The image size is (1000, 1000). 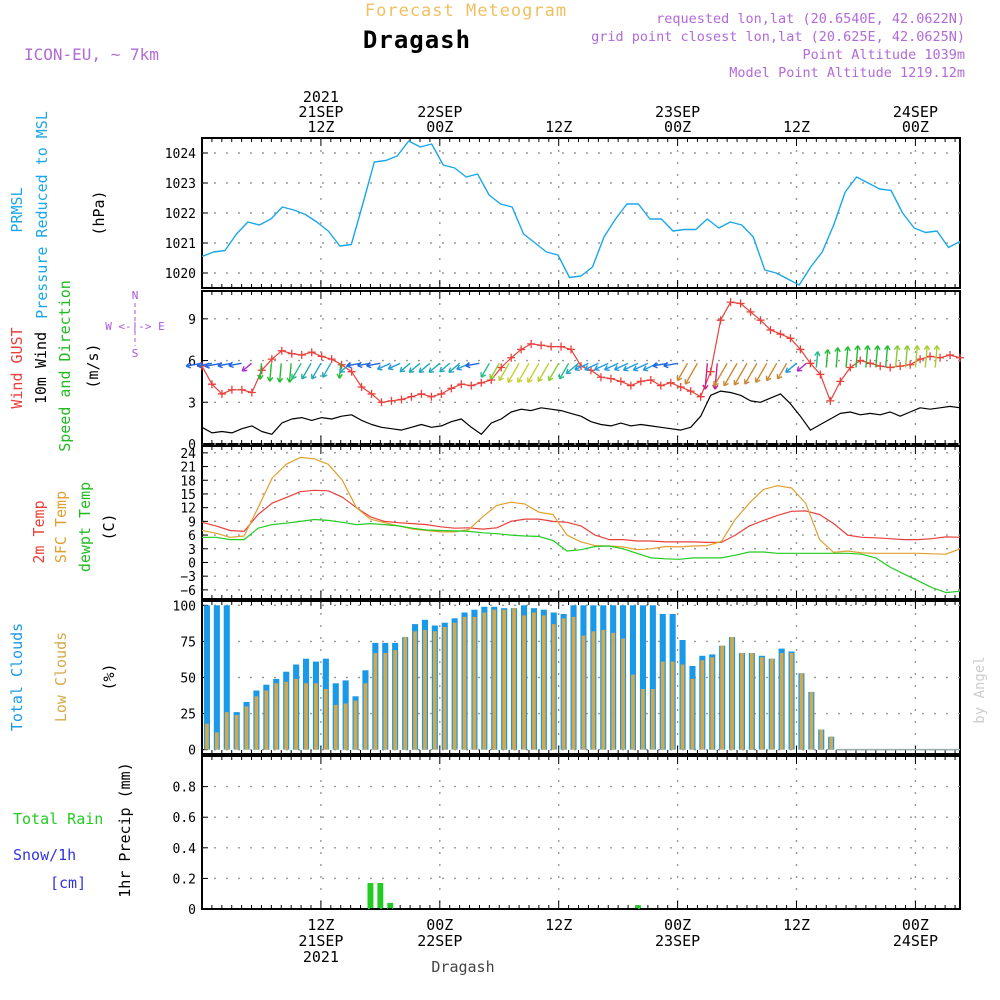 What do you see at coordinates (677, 112) in the screenshot?
I see `top-time-label: 23SEP` at bounding box center [677, 112].